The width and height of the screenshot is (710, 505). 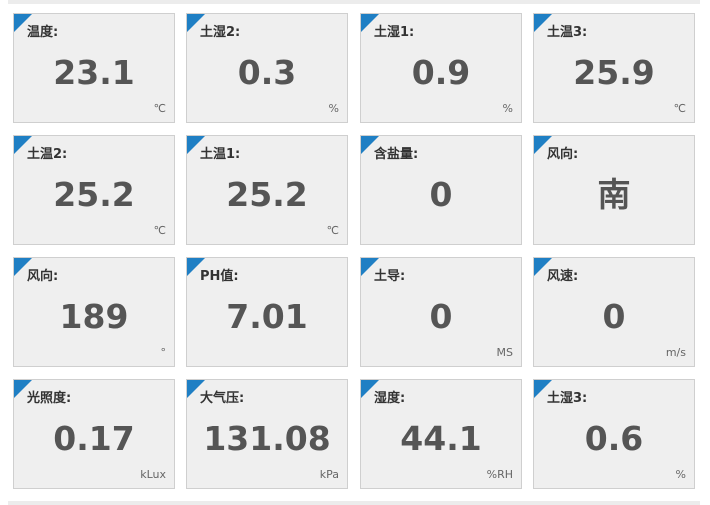 I want to click on sensor-card-wind-speed: 风速: 0 m/s, so click(x=614, y=312).